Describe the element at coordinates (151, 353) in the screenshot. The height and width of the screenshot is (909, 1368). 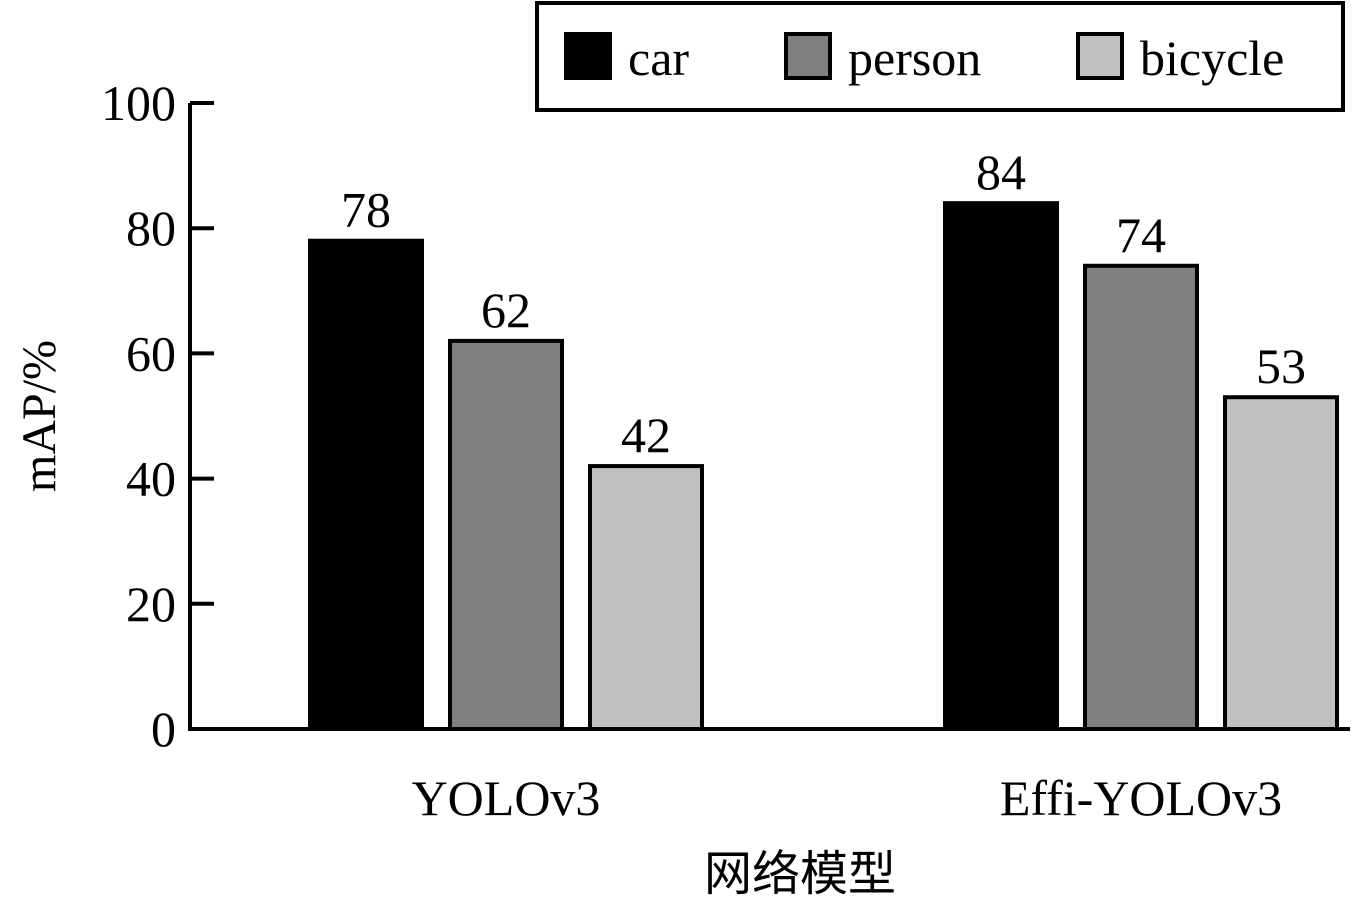
I see `y-tick-label: 60` at that location.